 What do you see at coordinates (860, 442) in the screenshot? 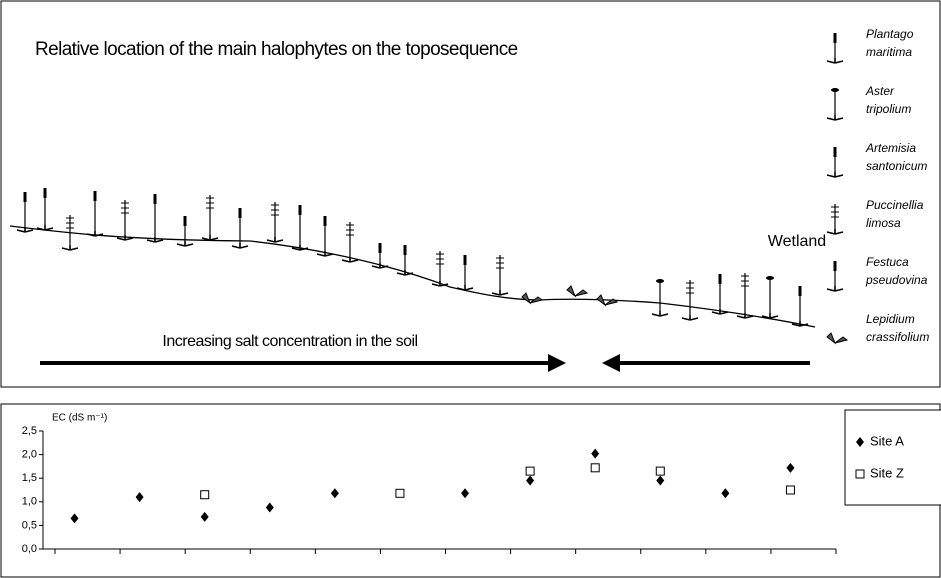
I see `legend-marker` at bounding box center [860, 442].